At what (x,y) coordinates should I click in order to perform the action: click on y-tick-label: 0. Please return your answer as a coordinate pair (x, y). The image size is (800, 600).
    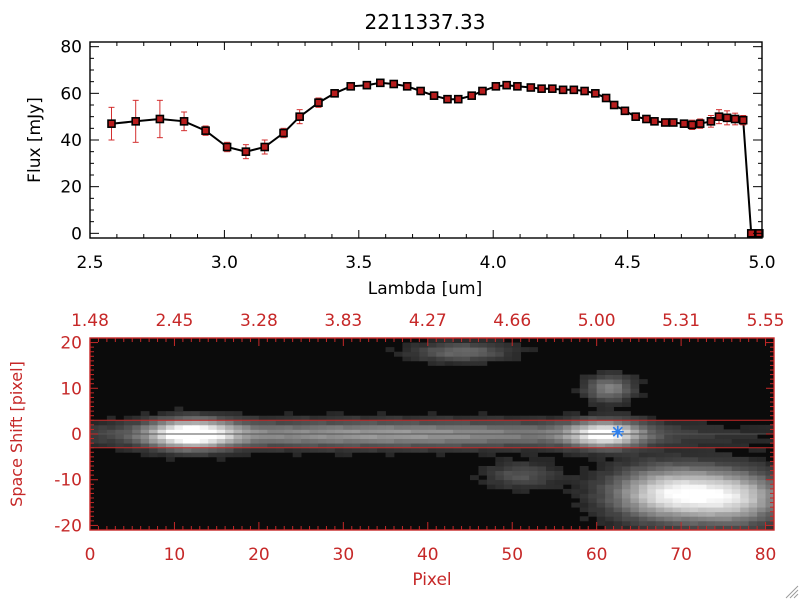
    Looking at the image, I should click on (76, 234).